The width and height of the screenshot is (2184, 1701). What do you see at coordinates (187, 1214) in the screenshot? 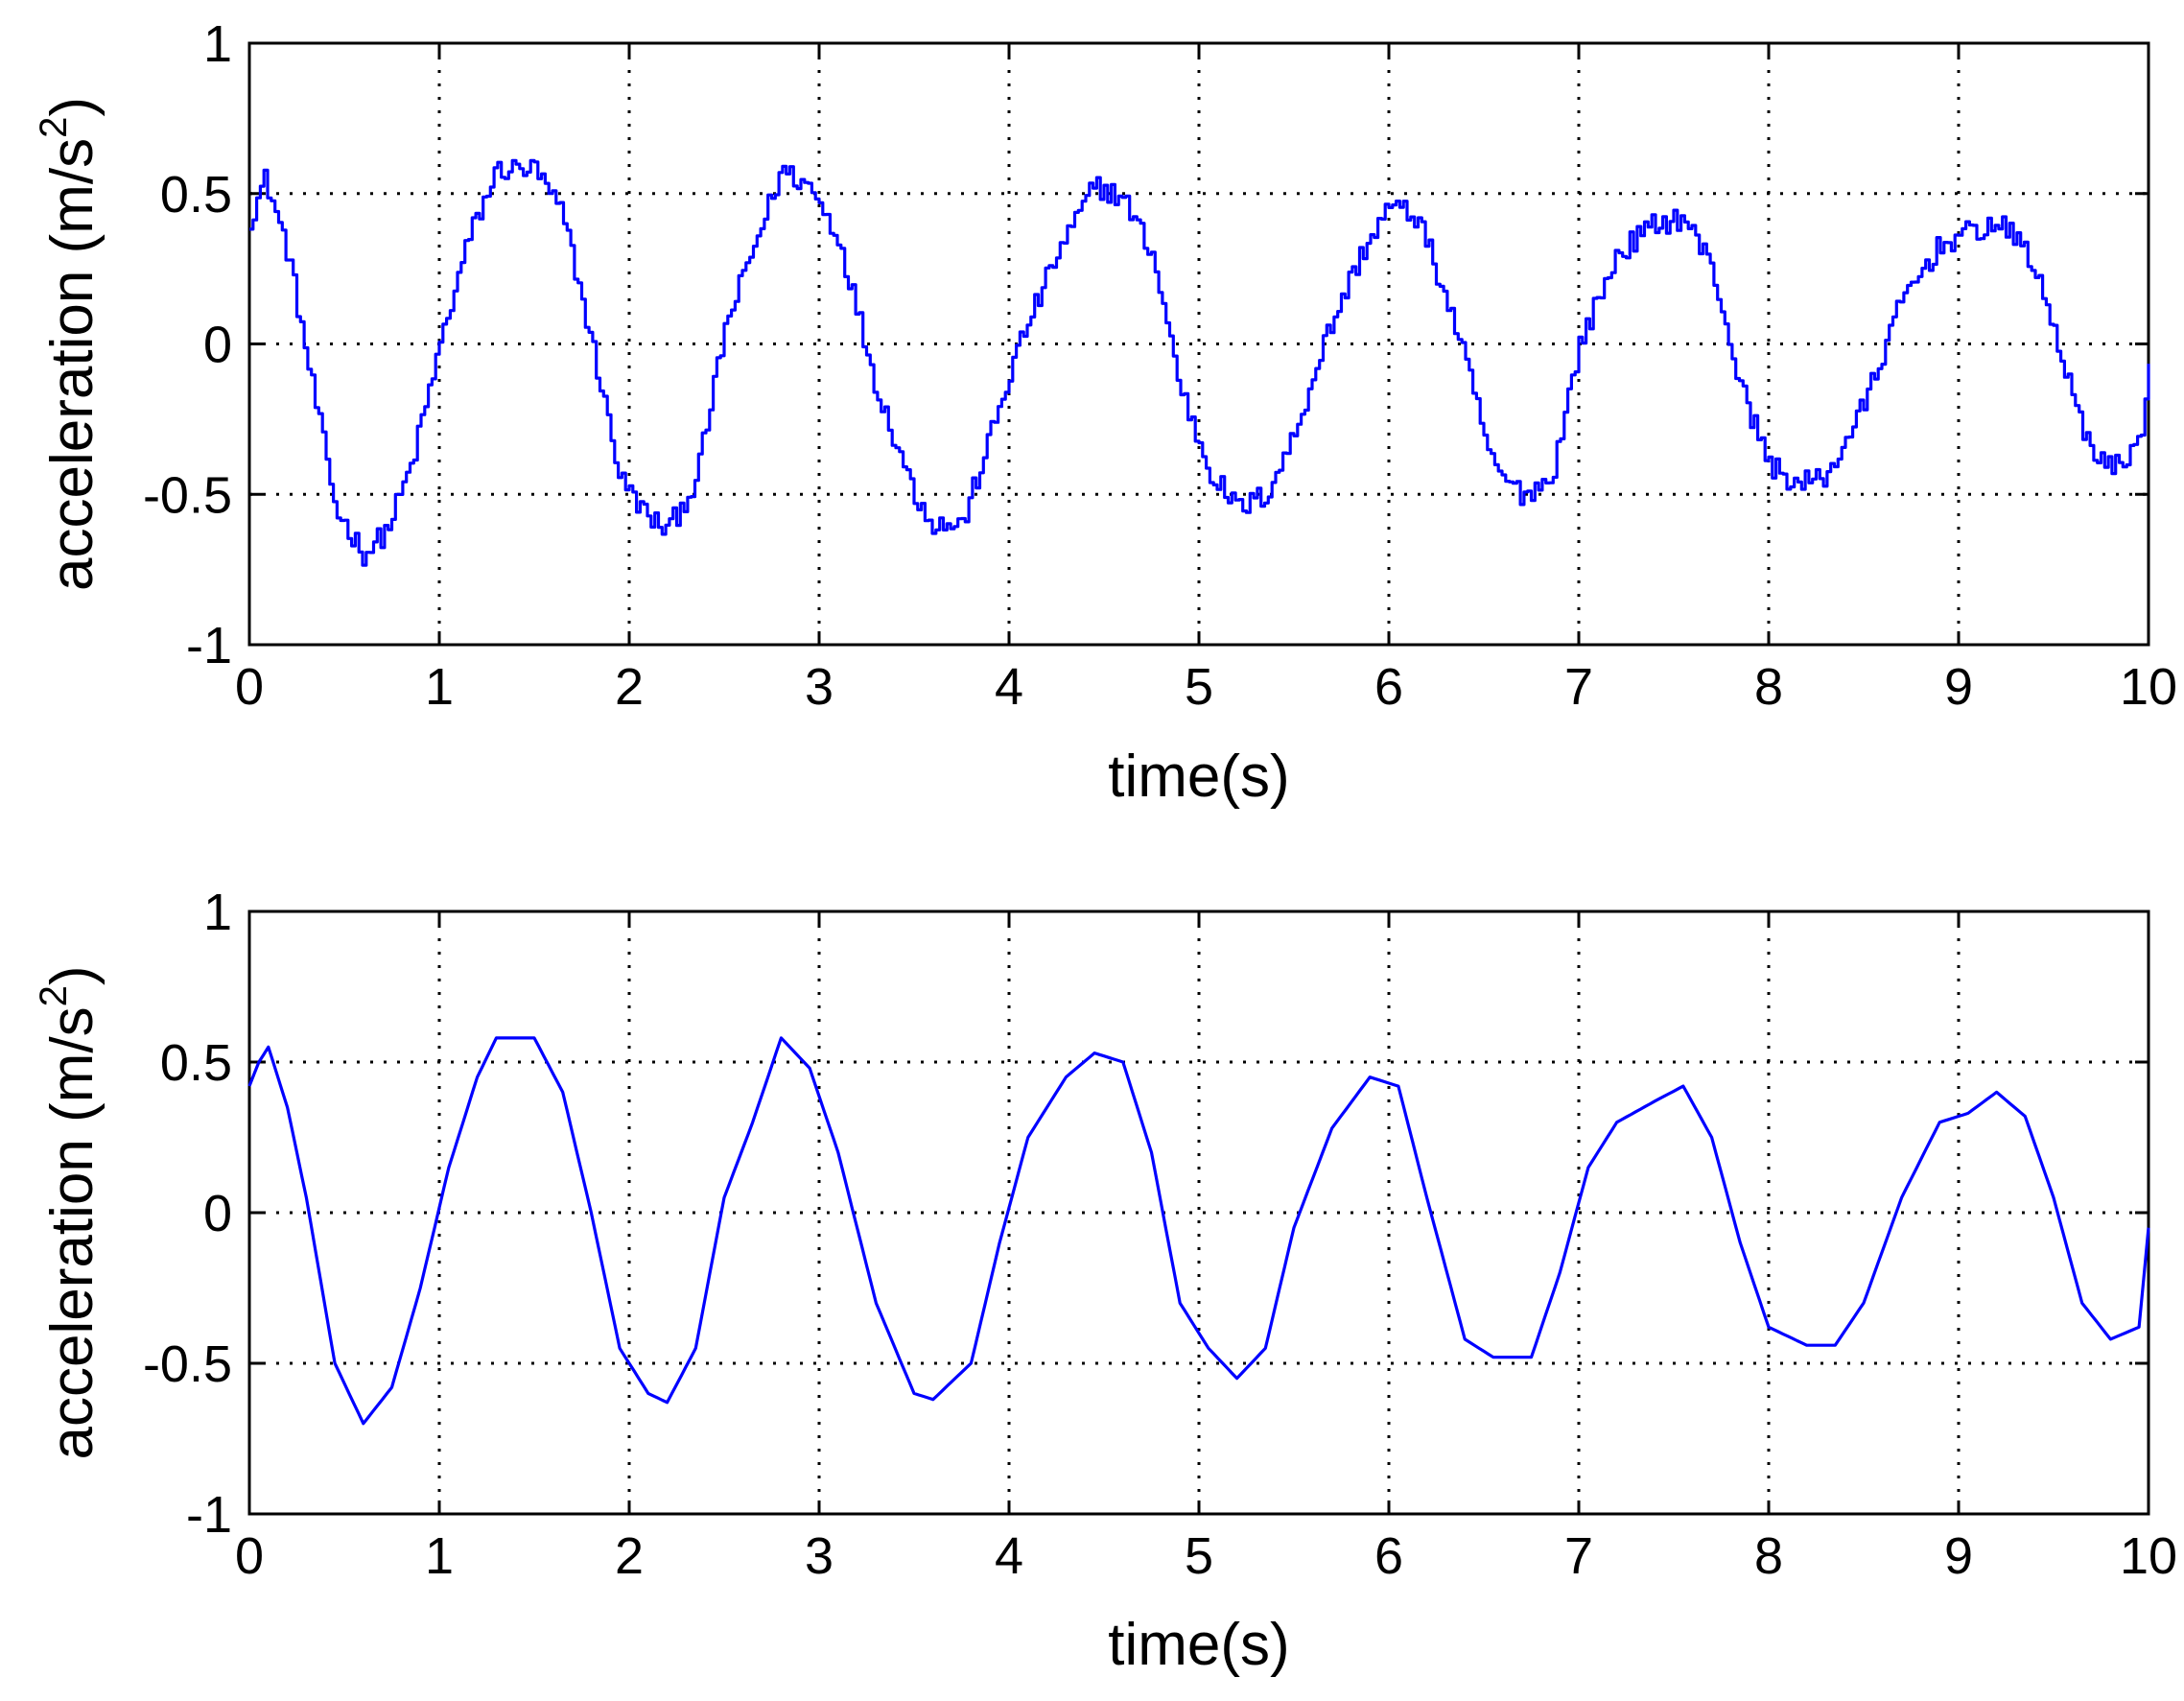
I see `bottom-y-tick-labels: -1 -0.5 0 0.5 1` at bounding box center [187, 1214].